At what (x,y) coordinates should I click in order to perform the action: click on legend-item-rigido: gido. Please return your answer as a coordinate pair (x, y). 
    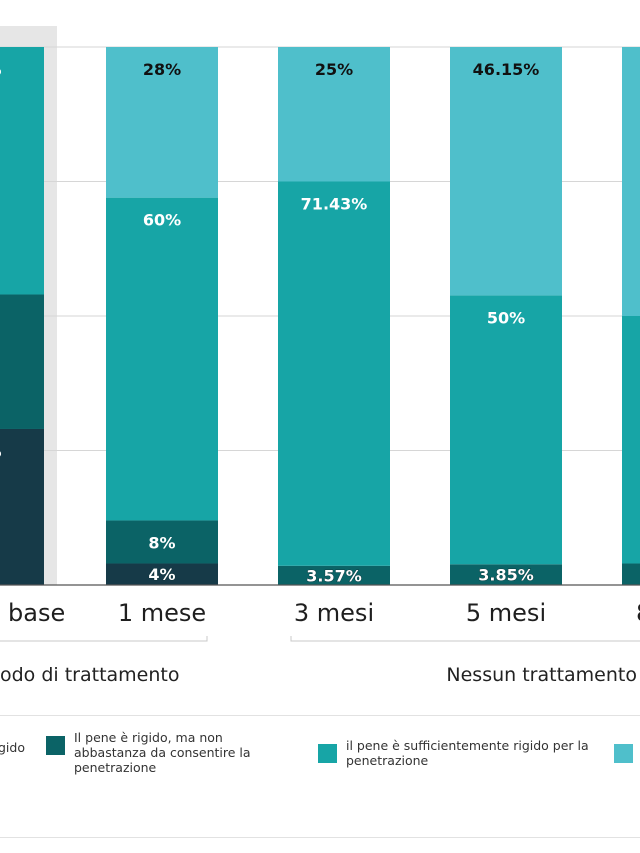
    Looking at the image, I should click on (12, 747).